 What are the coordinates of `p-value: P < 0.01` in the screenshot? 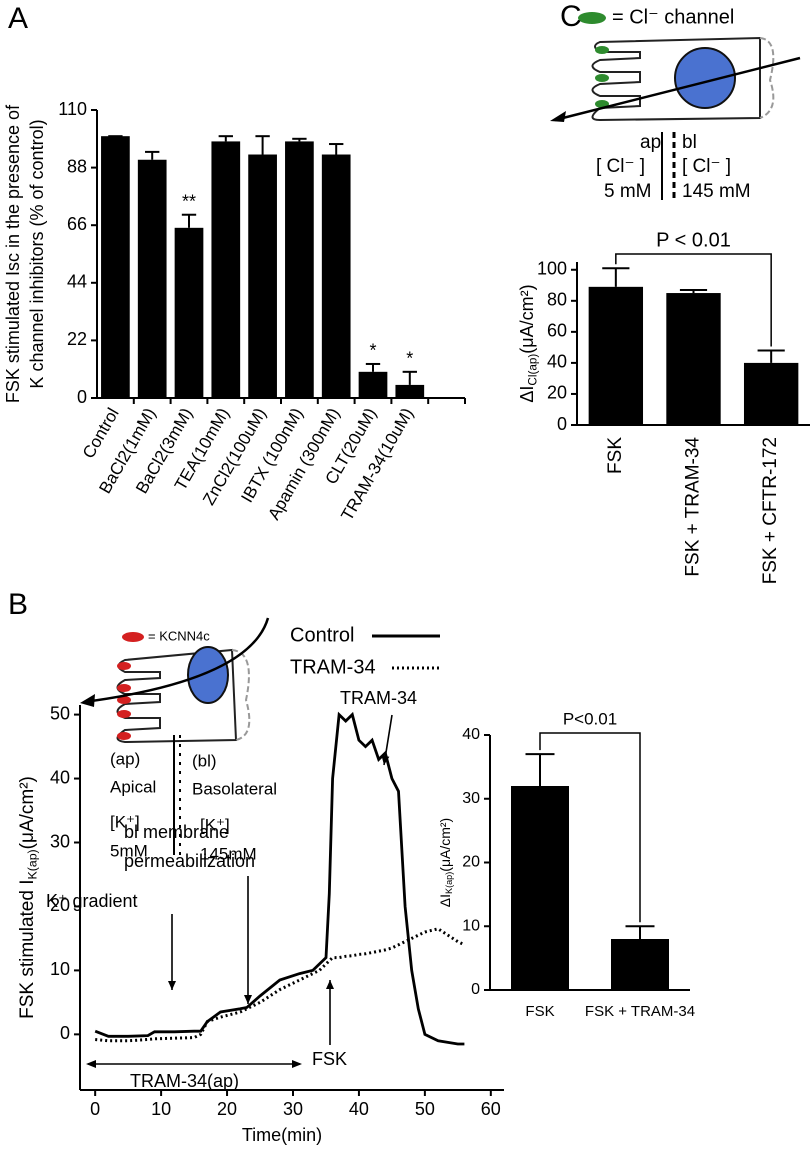 It's located at (693, 240).